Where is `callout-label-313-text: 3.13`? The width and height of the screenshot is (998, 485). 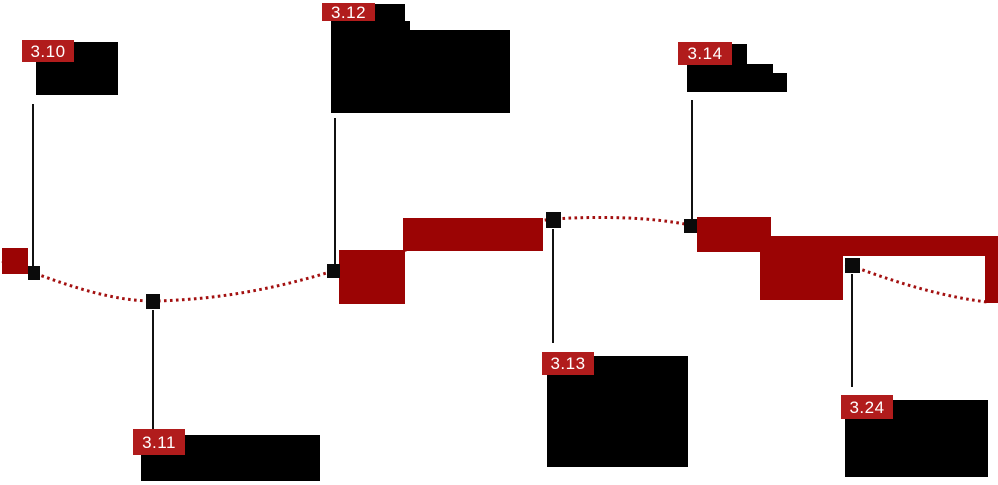
callout-label-313-text: 3.13 is located at coordinates (568, 363).